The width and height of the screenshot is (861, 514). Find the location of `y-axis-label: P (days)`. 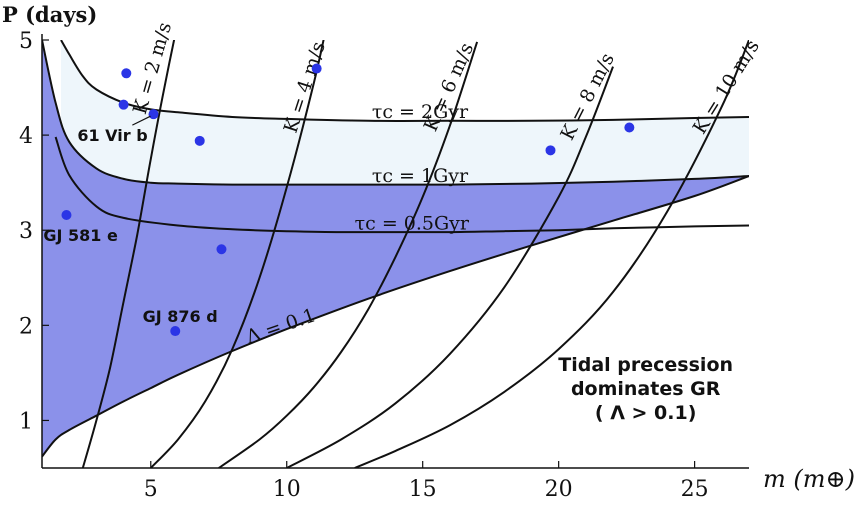

y-axis-label: P (days) is located at coordinates (49, 14).